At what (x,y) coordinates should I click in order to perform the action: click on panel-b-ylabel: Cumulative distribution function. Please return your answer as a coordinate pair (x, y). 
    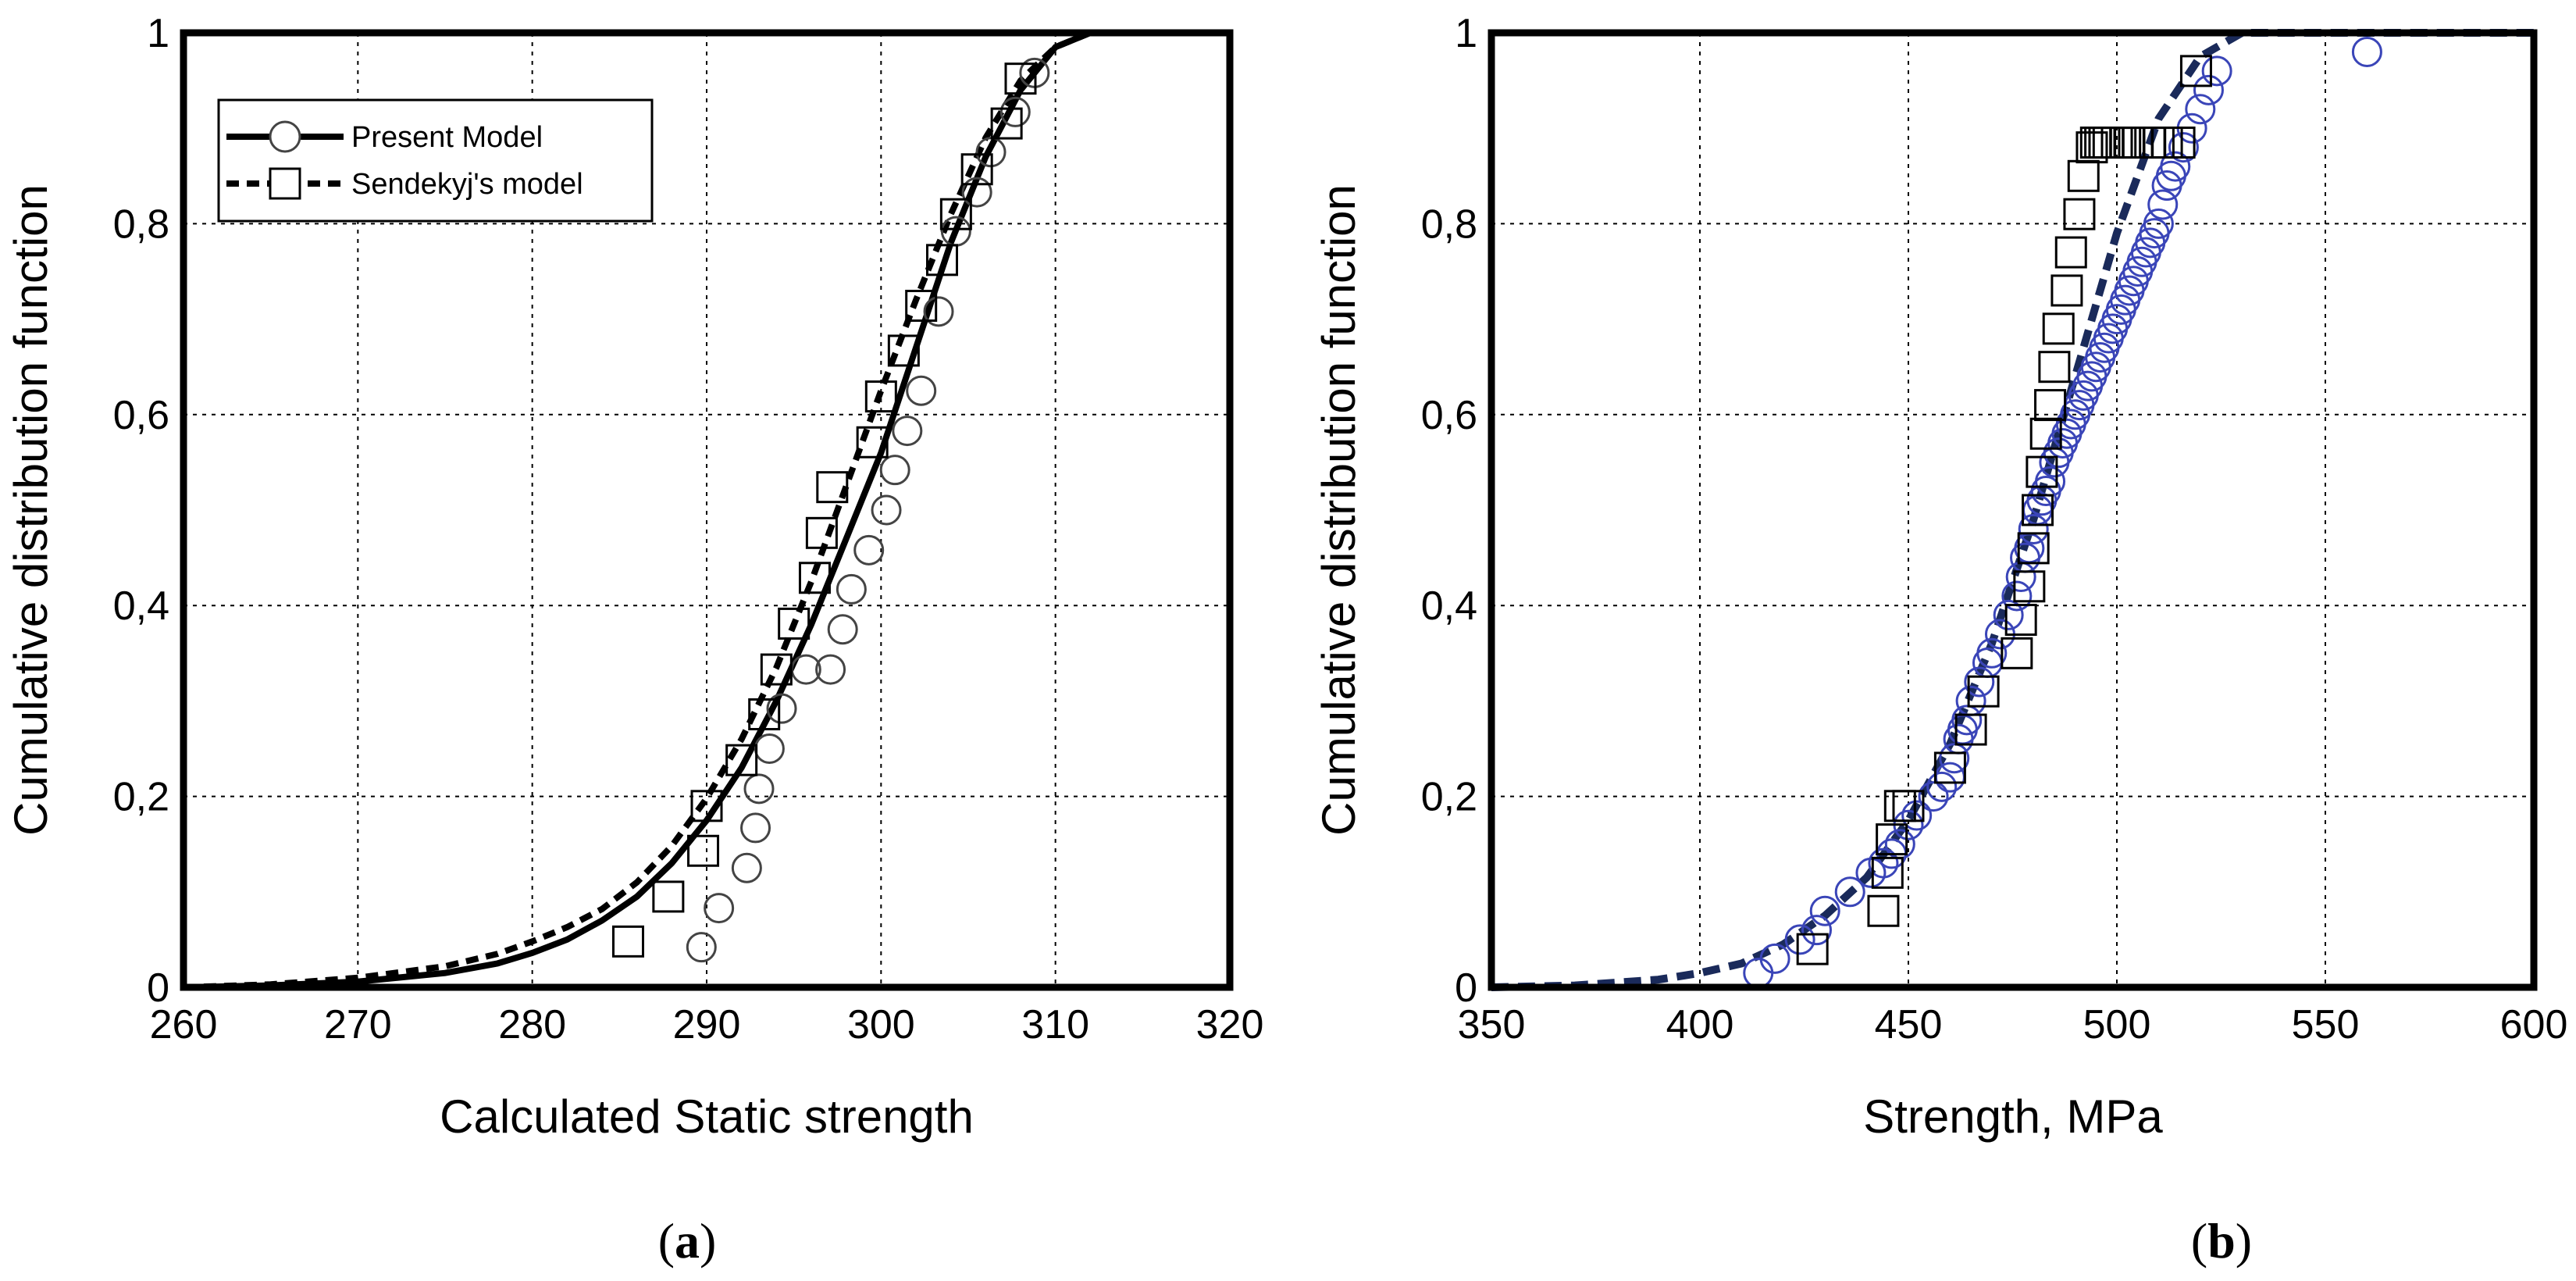
    Looking at the image, I should click on (1339, 510).